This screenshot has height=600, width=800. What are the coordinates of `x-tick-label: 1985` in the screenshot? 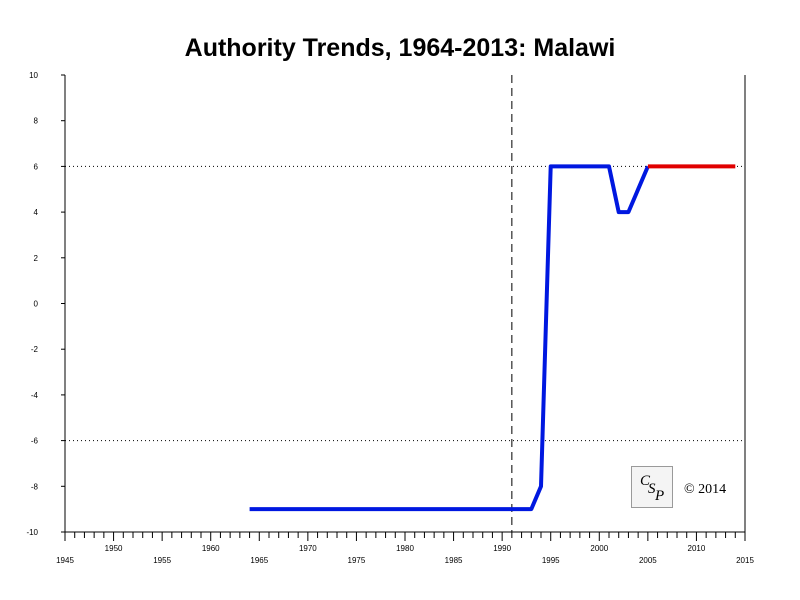 It's located at (454, 560).